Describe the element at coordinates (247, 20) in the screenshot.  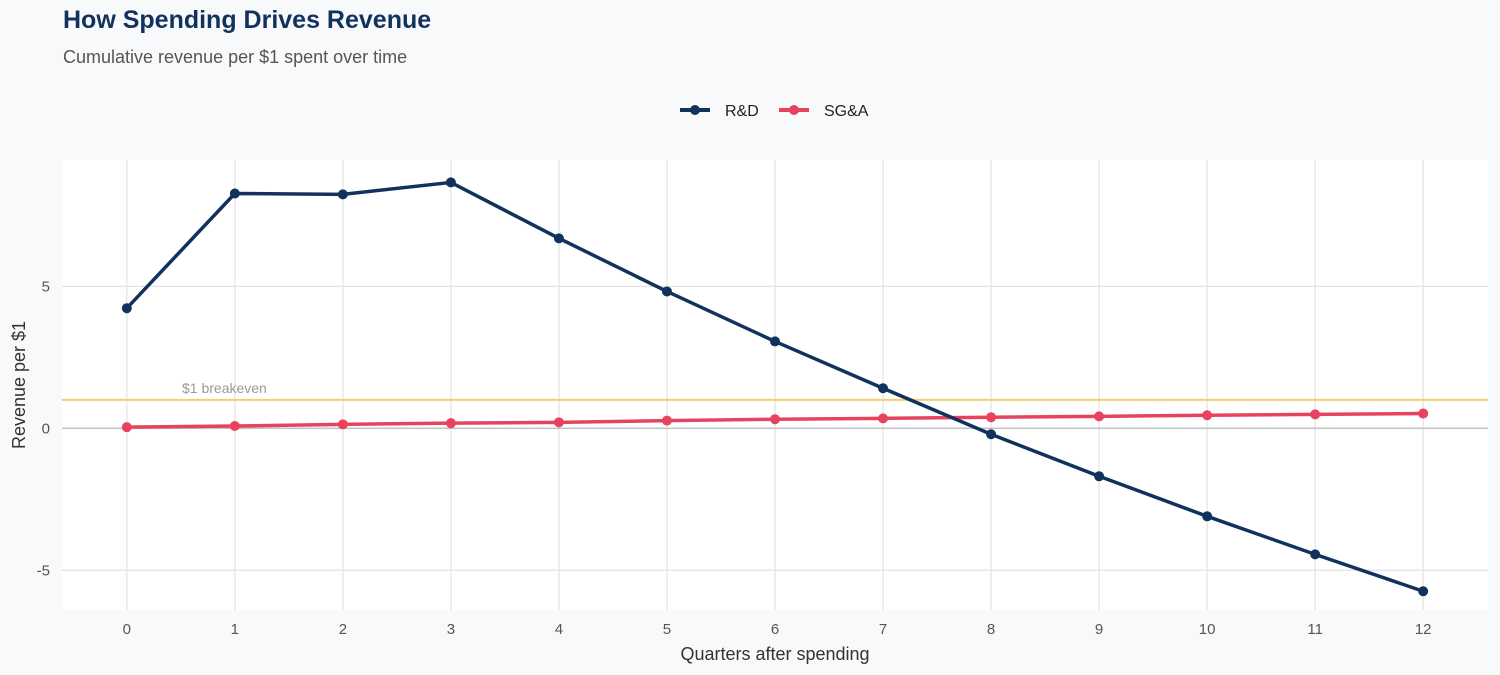
I see `chart-title: How Spending Drives Revenue` at that location.